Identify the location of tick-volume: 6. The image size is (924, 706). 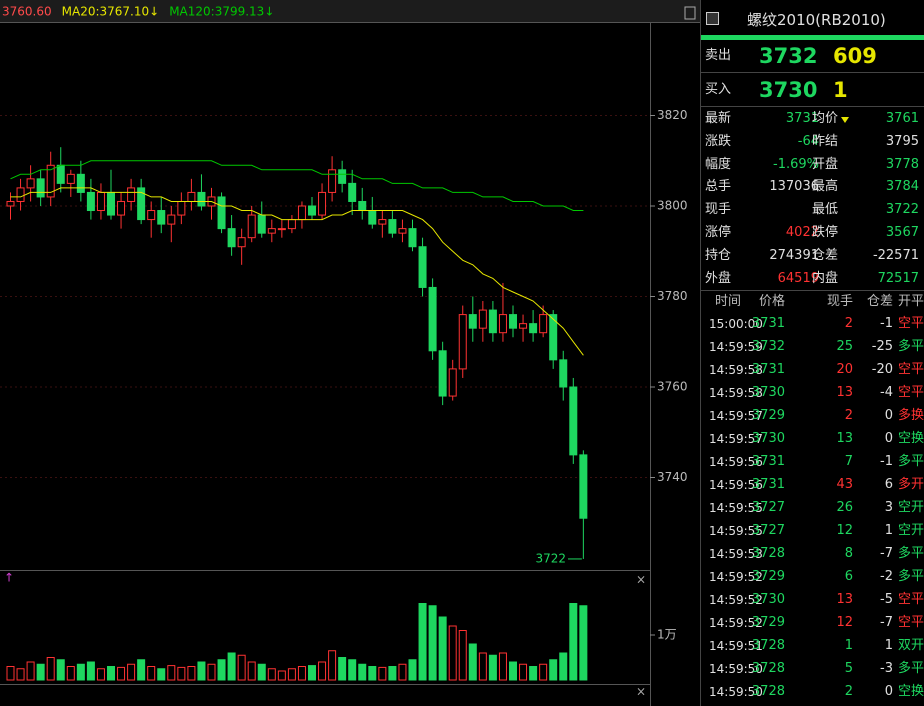
(848, 576).